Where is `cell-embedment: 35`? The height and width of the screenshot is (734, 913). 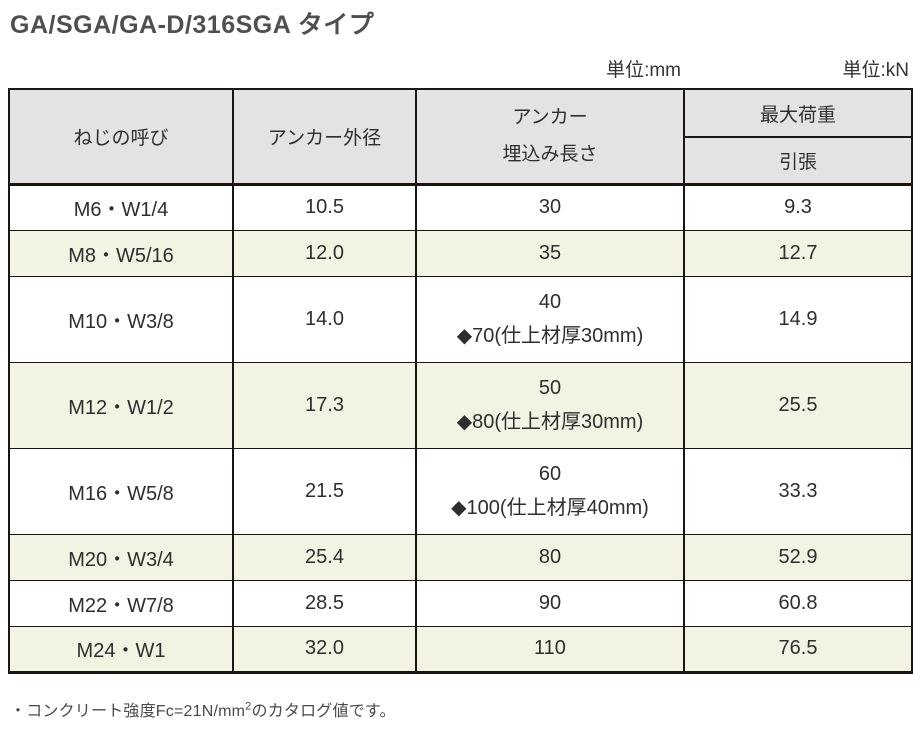
cell-embedment: 35 is located at coordinates (550, 253).